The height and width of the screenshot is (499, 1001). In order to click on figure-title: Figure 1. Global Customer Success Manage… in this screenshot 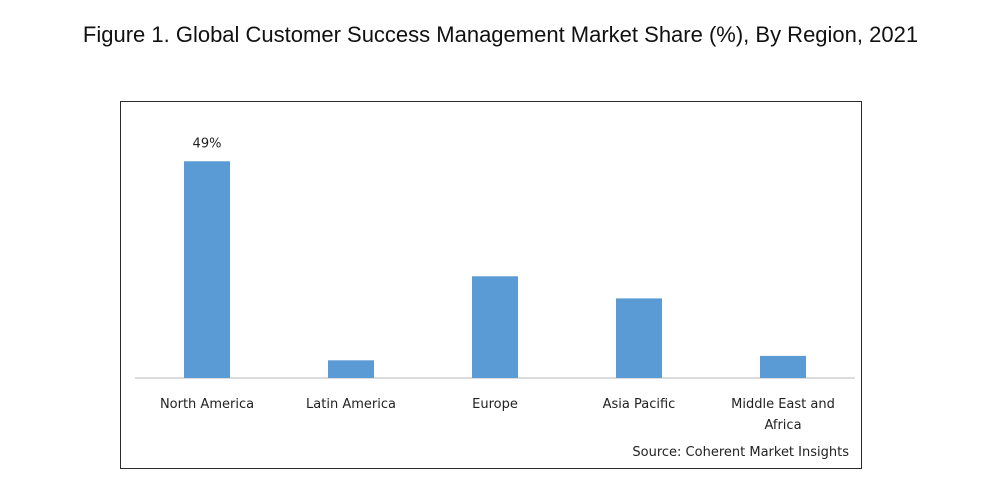, I will do `click(500, 34)`.